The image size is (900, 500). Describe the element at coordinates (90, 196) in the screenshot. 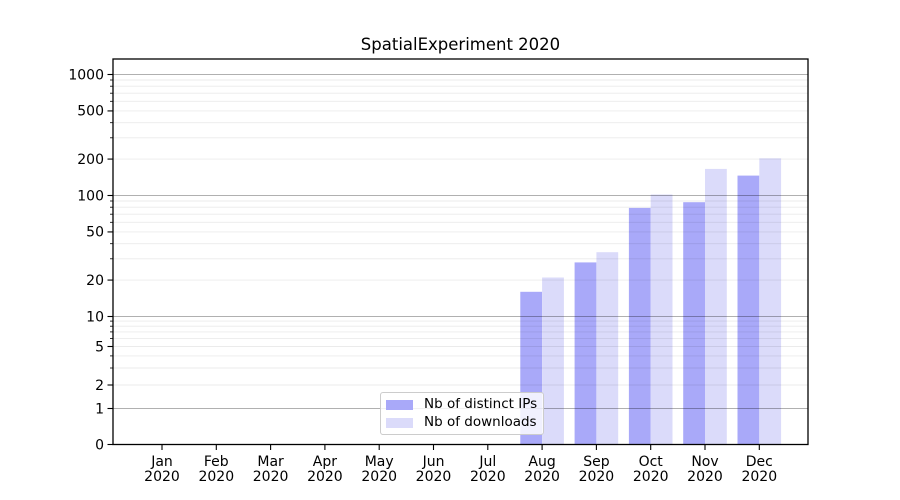

I see `y-tick-label-100: 100` at that location.